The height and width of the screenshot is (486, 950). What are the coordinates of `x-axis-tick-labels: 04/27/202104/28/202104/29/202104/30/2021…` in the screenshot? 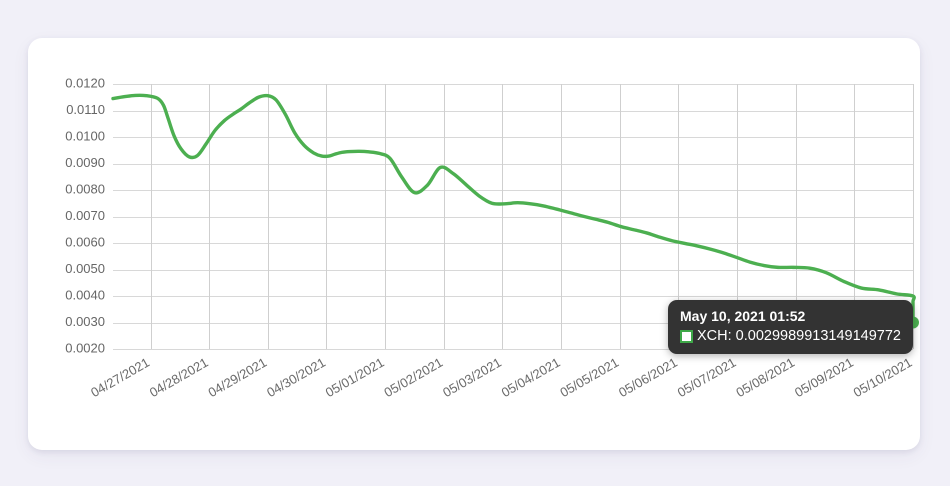 It's located at (501, 378).